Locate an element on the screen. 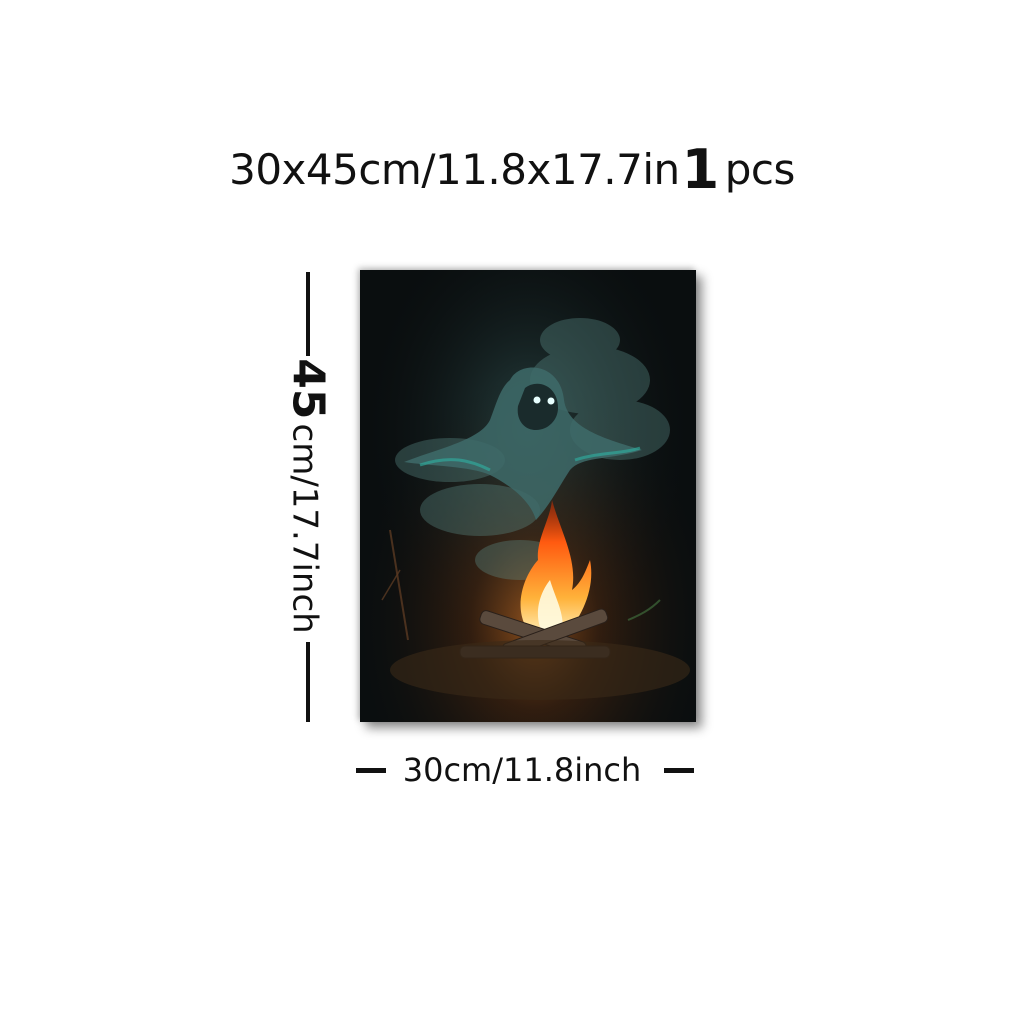 The height and width of the screenshot is (1024, 1024). ghost-campfire-artwork is located at coordinates (528, 496).